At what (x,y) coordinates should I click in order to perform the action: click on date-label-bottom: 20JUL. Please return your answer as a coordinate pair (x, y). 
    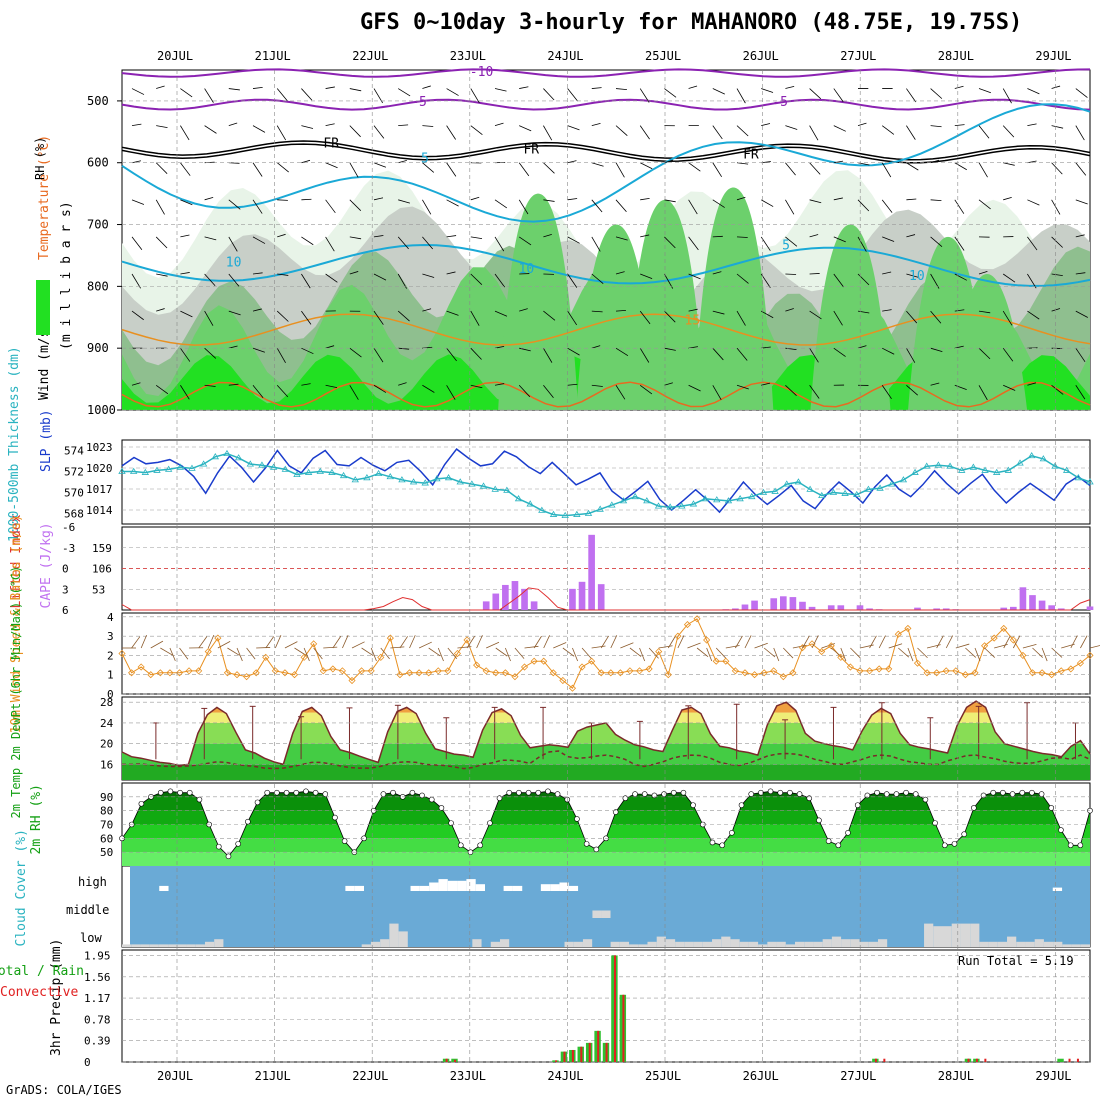
    Looking at the image, I should click on (175, 1076).